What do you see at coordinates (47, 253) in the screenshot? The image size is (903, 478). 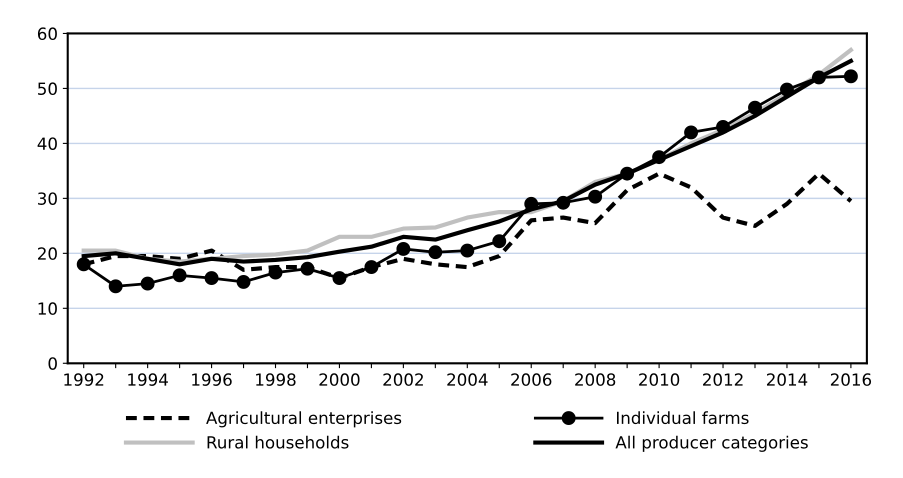 I see `y-tick-label: 20` at bounding box center [47, 253].